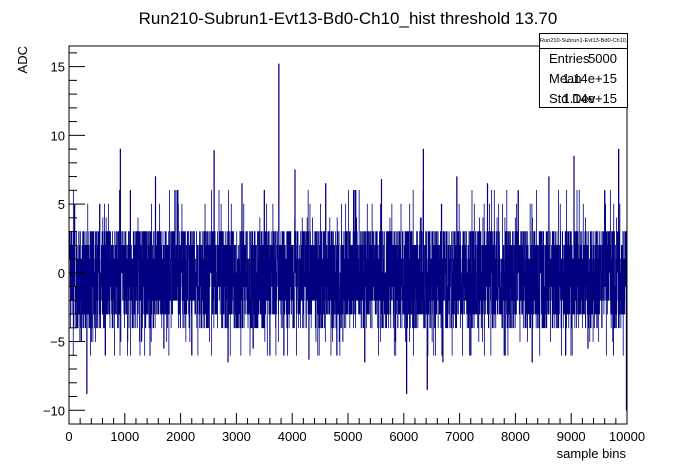 The width and height of the screenshot is (696, 472). Describe the element at coordinates (602, 58) in the screenshot. I see `stats-value: 5000` at that location.